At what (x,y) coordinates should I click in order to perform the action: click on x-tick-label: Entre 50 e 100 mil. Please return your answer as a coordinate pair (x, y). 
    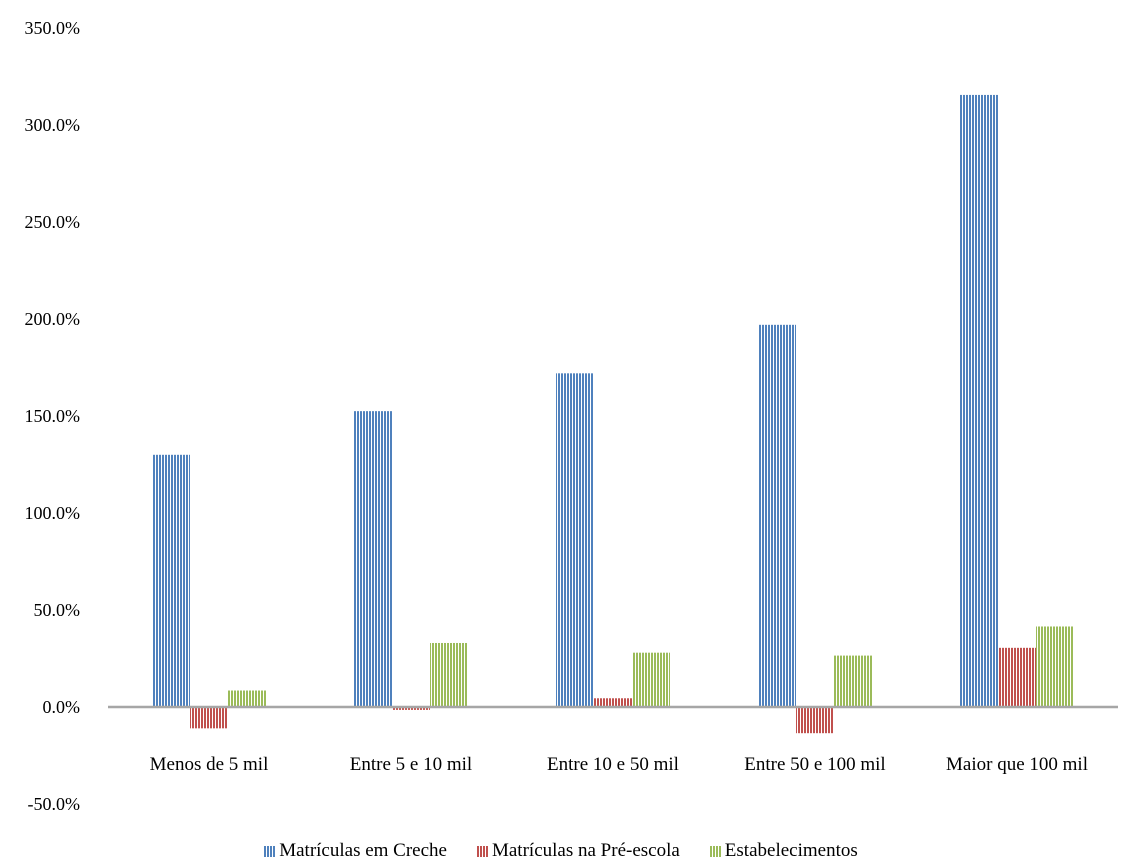
    Looking at the image, I should click on (814, 764).